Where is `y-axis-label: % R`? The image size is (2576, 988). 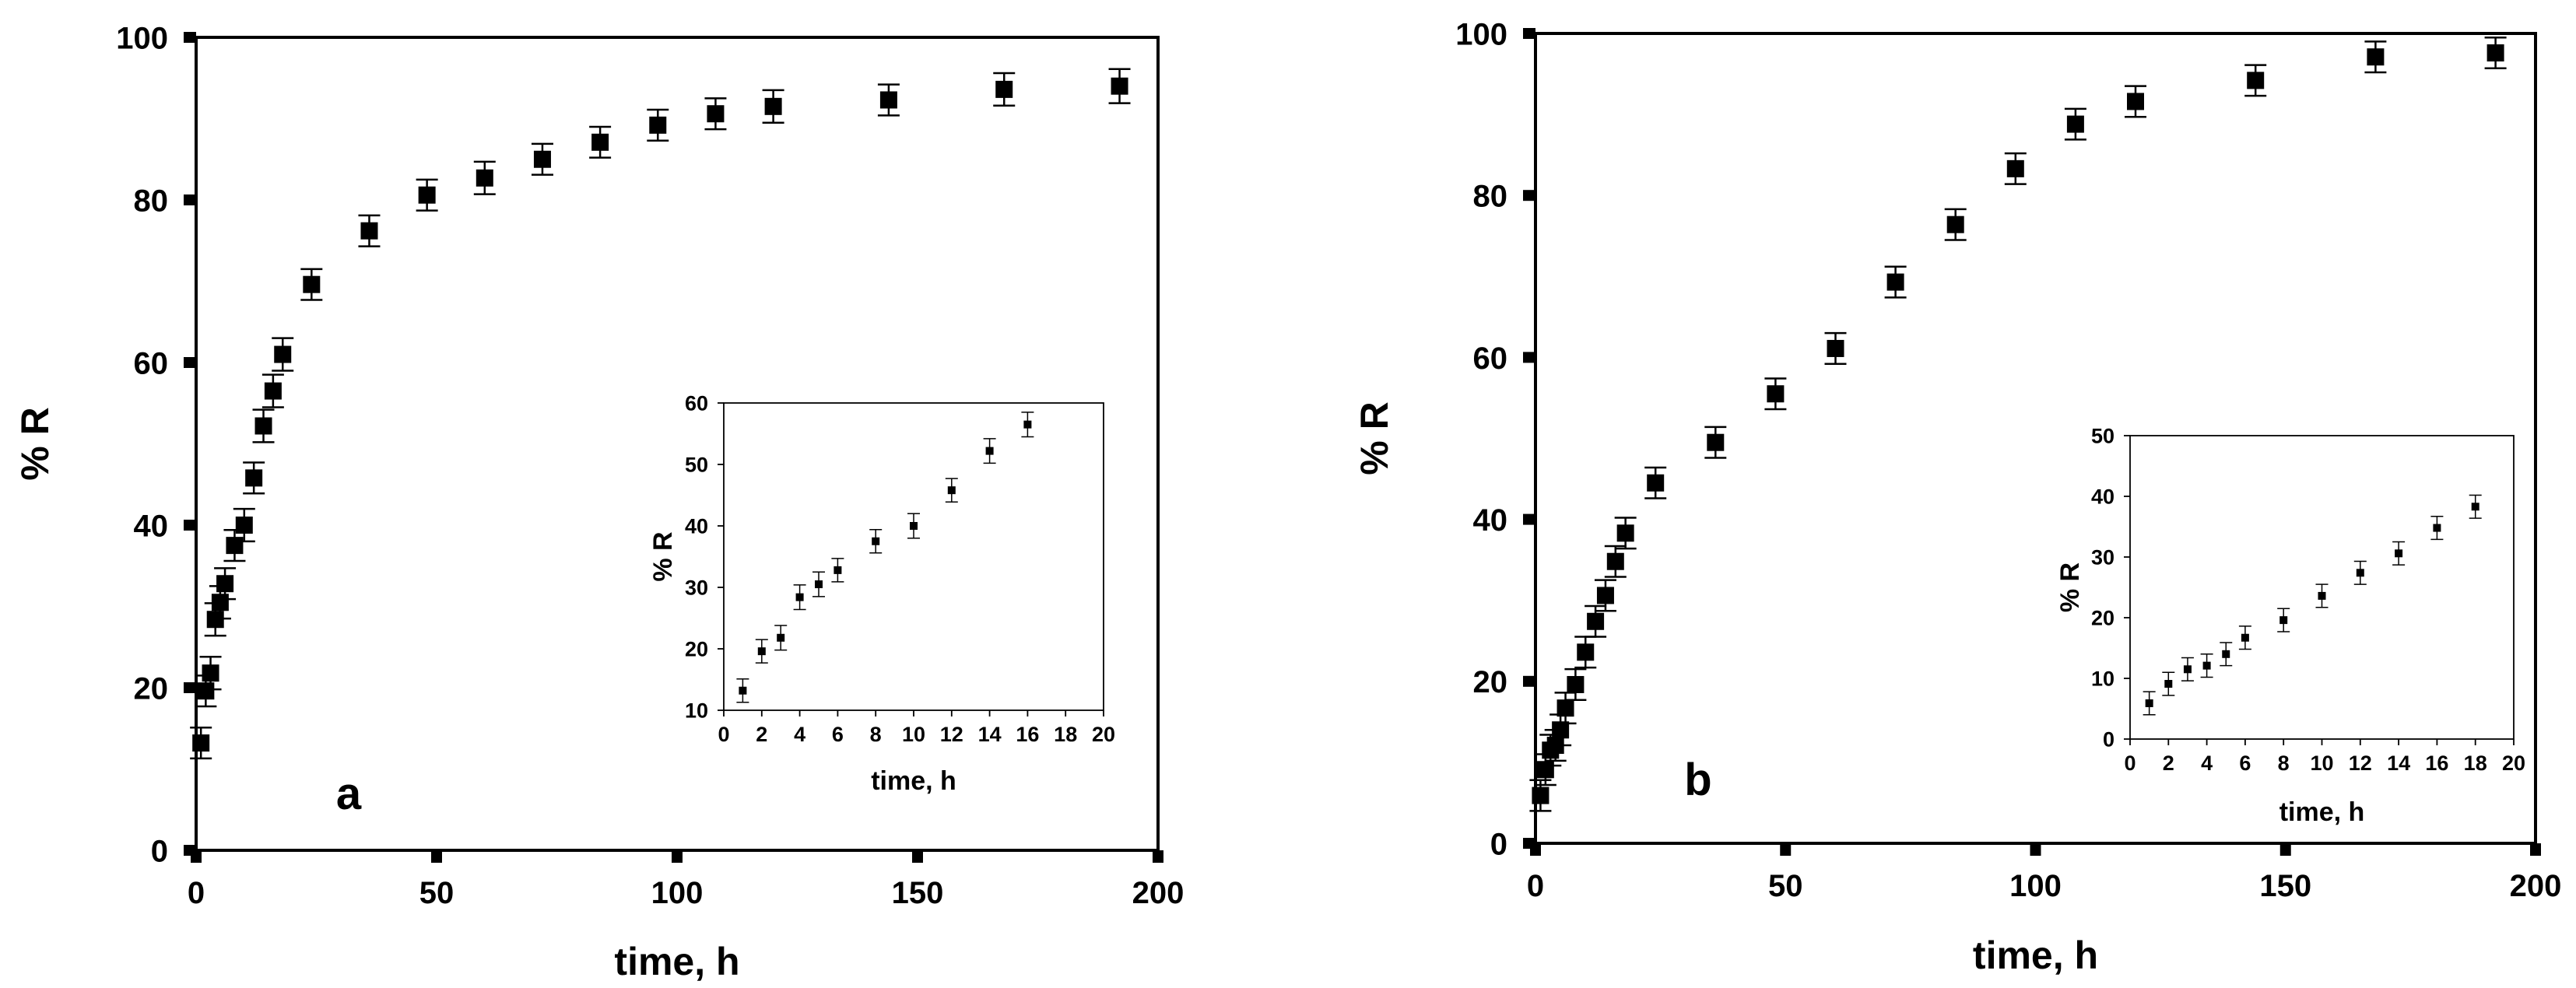 y-axis-label: % R is located at coordinates (35, 443).